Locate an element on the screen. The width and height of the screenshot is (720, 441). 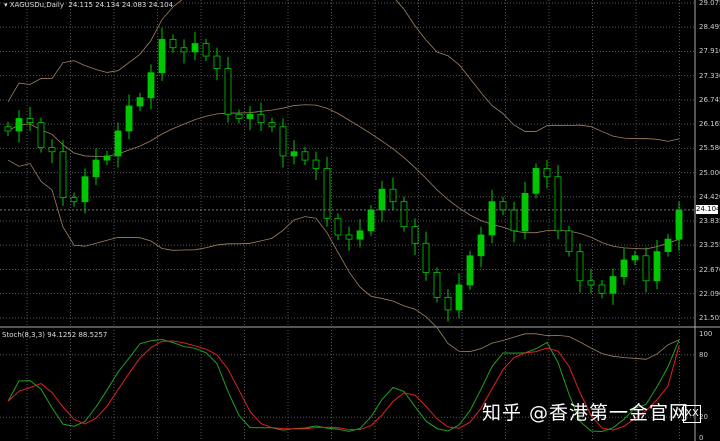
stoch-title: Stoch(8,3,3) 94.1252 88.5257 is located at coordinates (54, 335).